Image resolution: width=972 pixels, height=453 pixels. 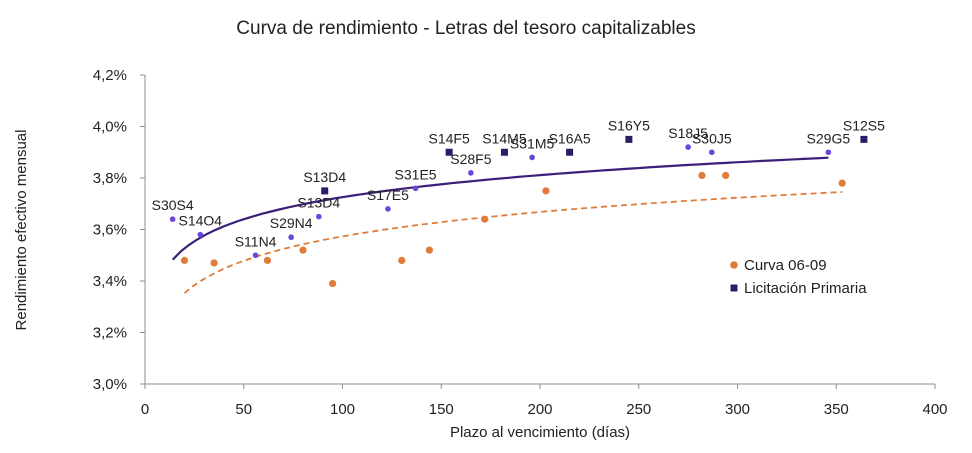 I want to click on legend-marker-licitacion, so click(x=734, y=288).